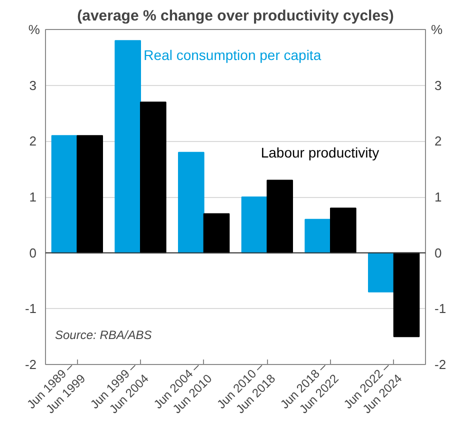 Image resolution: width=465 pixels, height=437 pixels. I want to click on y-tick-label: 1, so click(33, 197).